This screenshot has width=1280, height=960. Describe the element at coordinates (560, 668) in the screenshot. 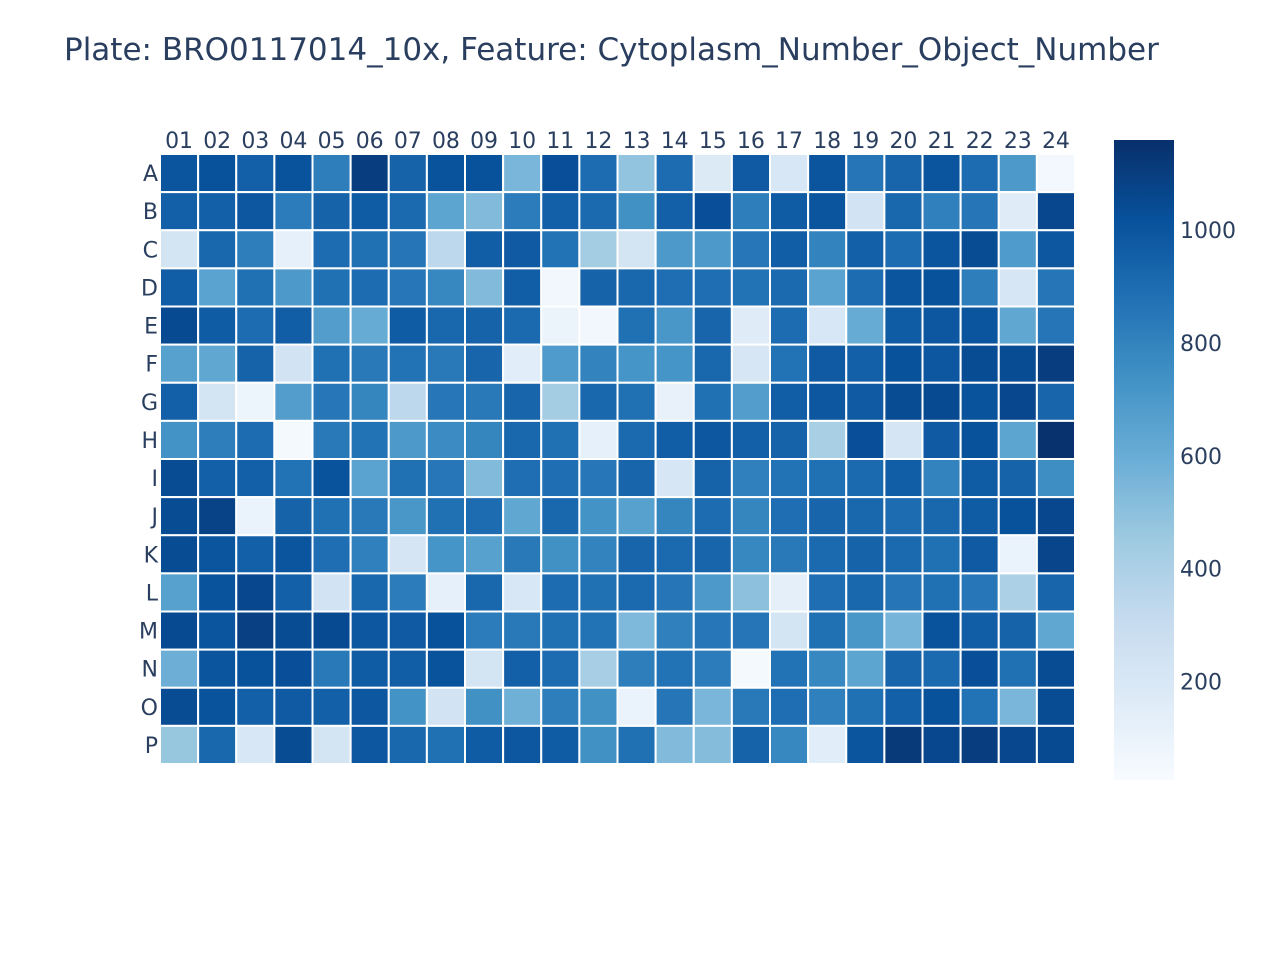

I see `heatmap-cell-N11` at that location.